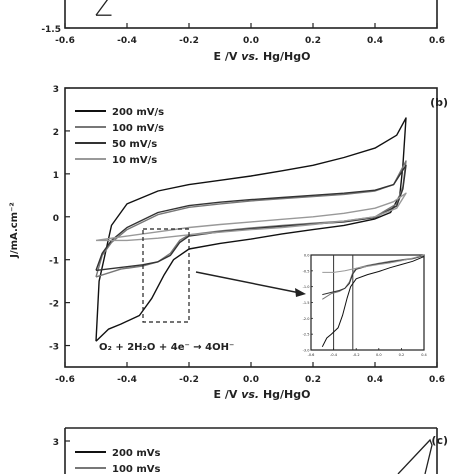  What do you see at coordinates (439, 102) in the screenshot?
I see `panel-b-label: (b)` at bounding box center [439, 102].